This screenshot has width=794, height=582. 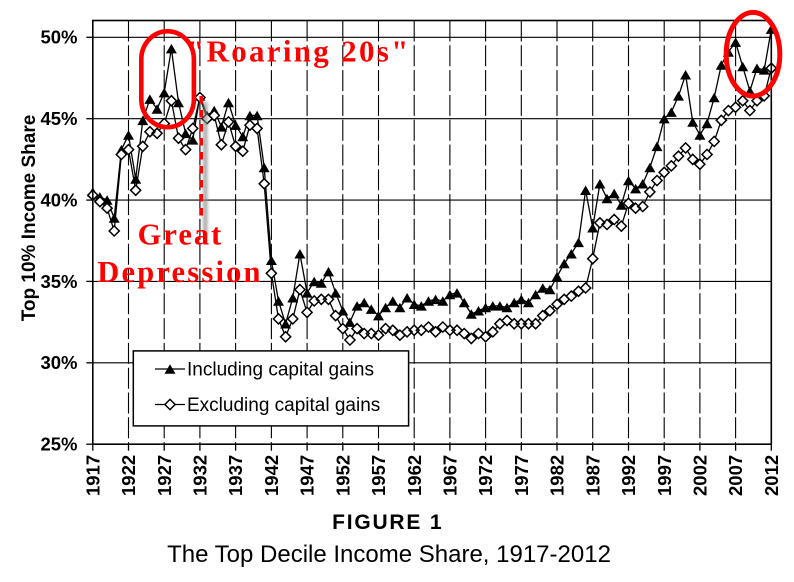 I want to click on svg-text: Excluding capital gains, so click(x=283, y=405).